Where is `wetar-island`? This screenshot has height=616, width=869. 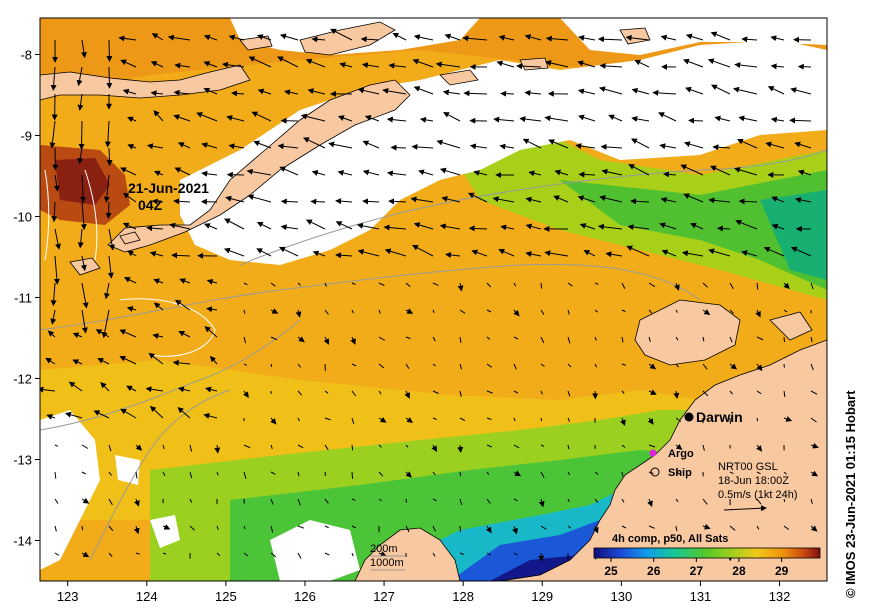 wetar-island is located at coordinates (347, 38).